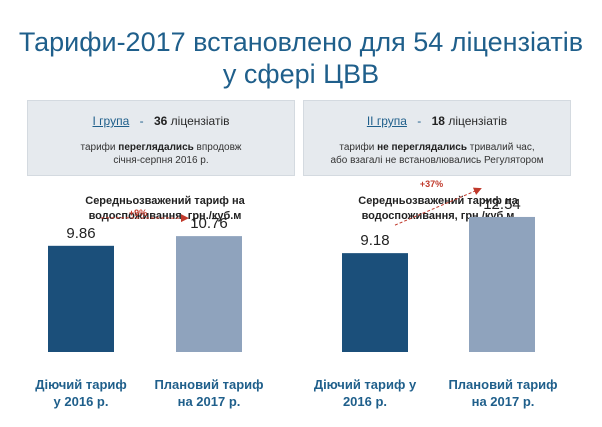 The image size is (602, 427). I want to click on group-1-desc-line-2: січня-серпня 2016 р., so click(161, 160).